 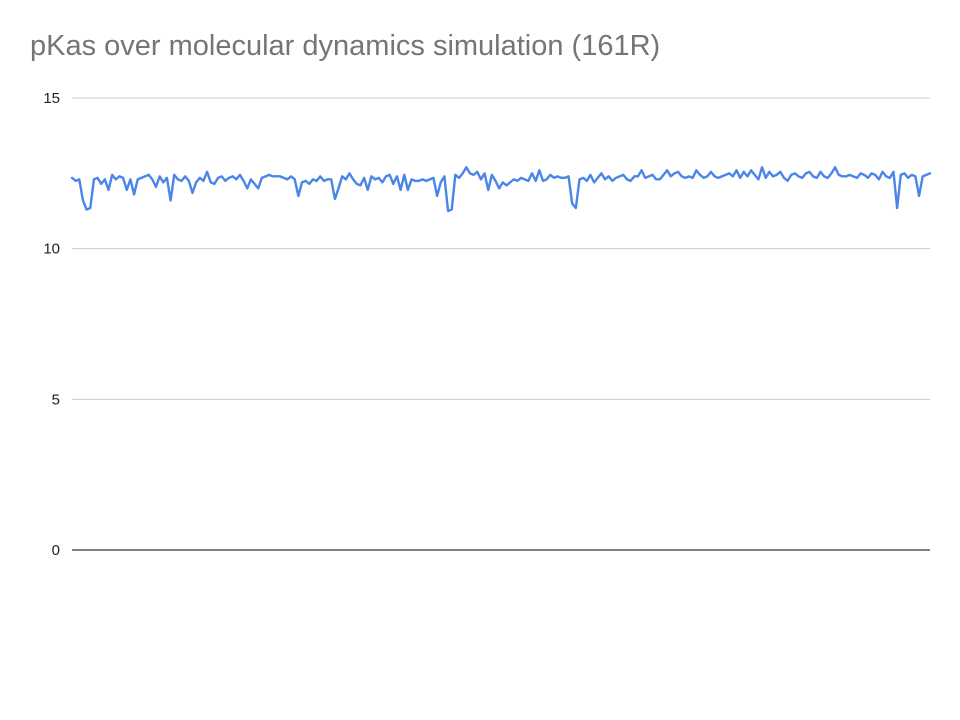 I want to click on y-tick-label: 10, so click(x=51, y=249).